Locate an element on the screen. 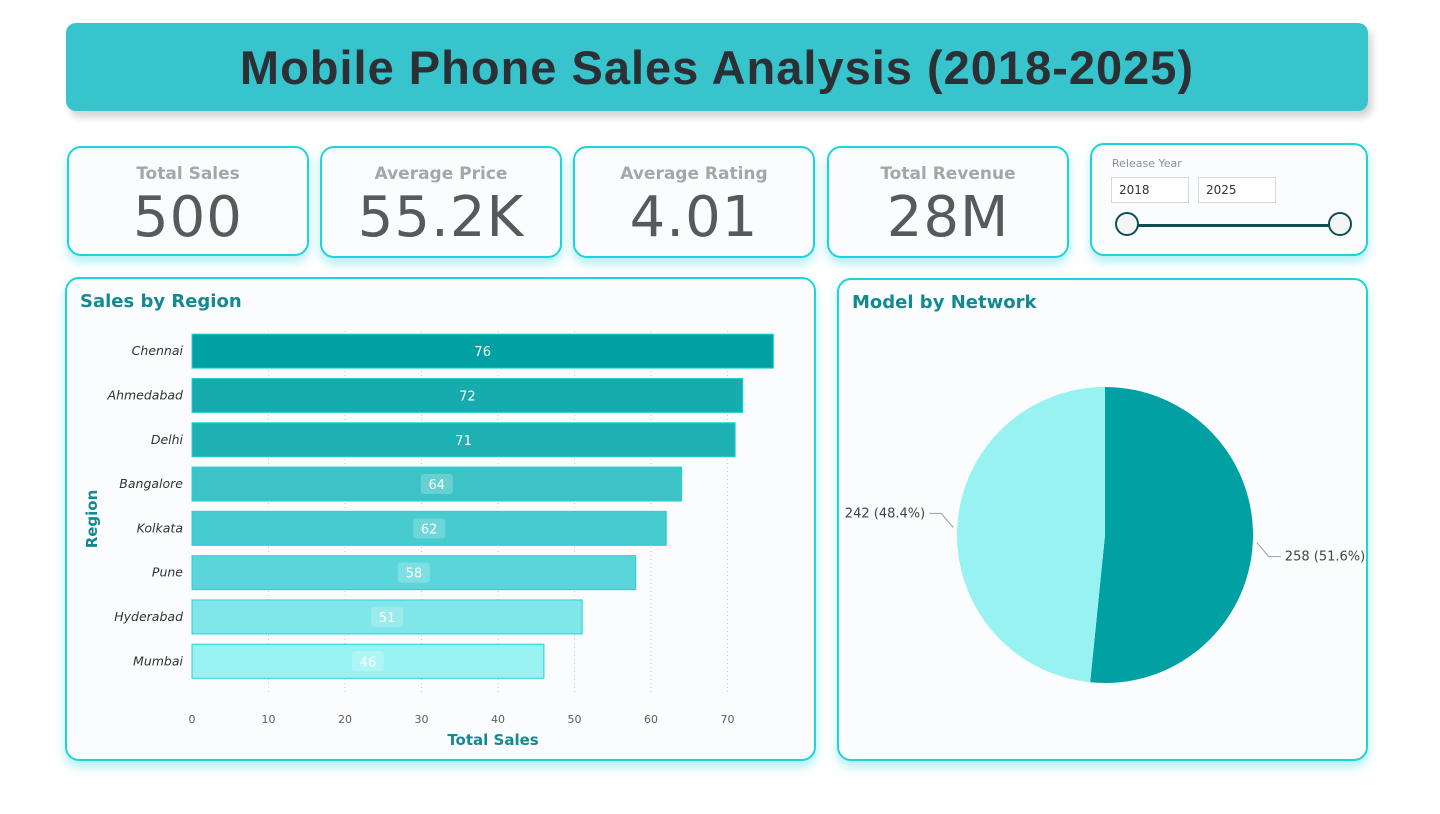 The width and height of the screenshot is (1440, 814). kpi-value: 500 is located at coordinates (188, 217).